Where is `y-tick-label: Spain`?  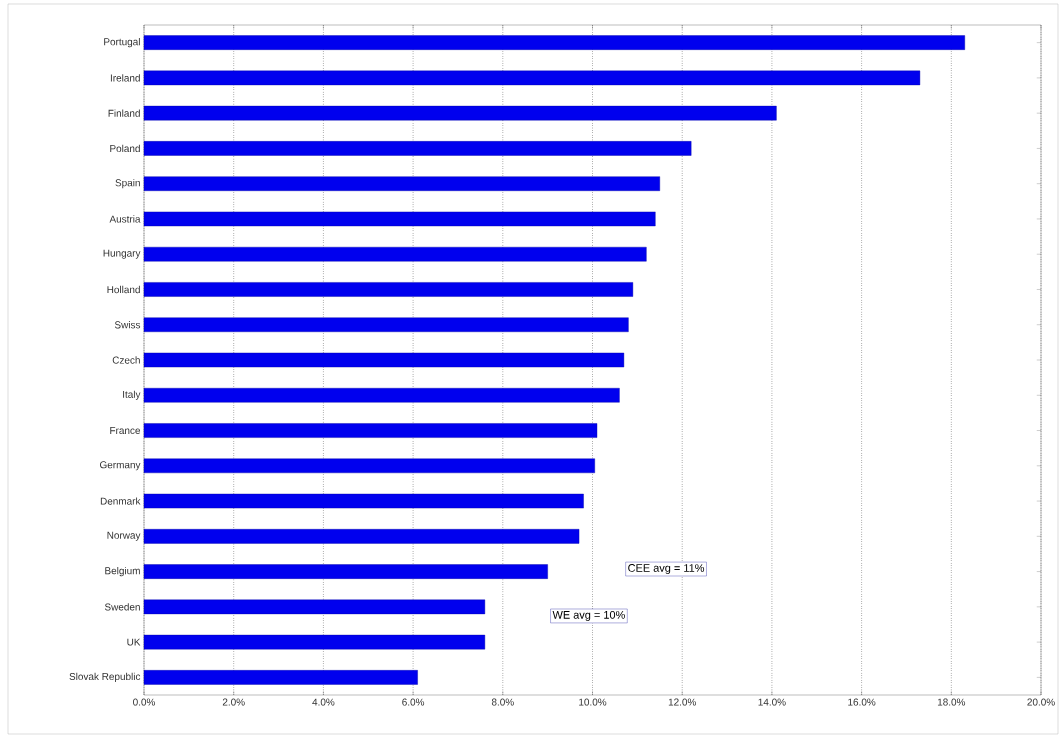
y-tick-label: Spain is located at coordinates (127, 184).